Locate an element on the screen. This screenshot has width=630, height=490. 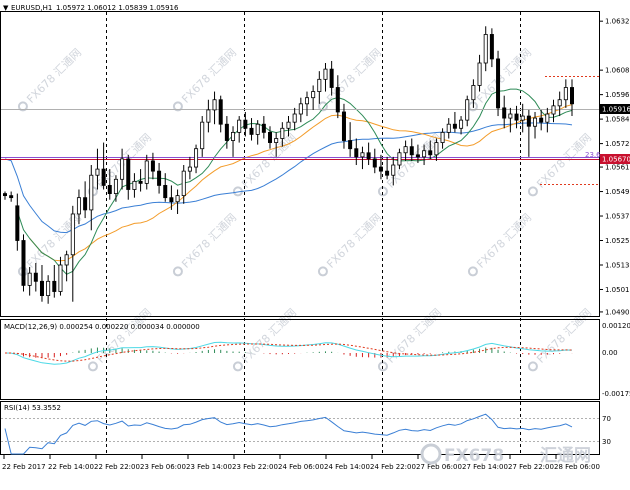
macd-tick-bottom: -0.00175 is located at coordinates (616, 394).